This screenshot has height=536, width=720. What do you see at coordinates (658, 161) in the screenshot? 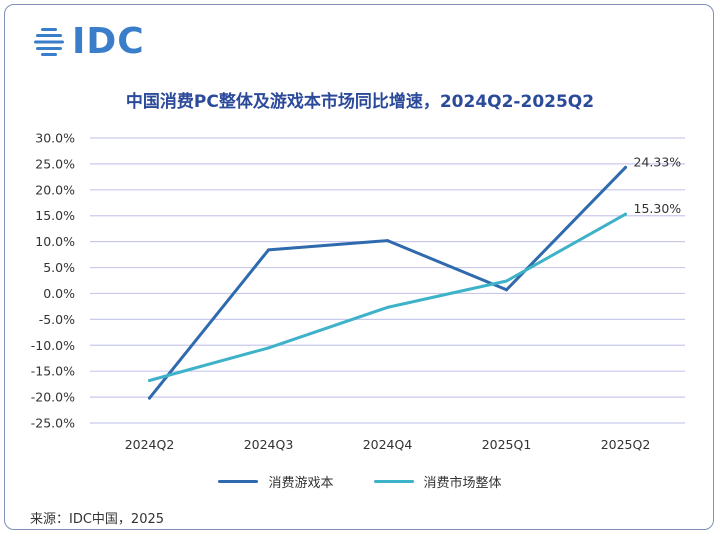
I see `data-label: 24.33%` at bounding box center [658, 161].